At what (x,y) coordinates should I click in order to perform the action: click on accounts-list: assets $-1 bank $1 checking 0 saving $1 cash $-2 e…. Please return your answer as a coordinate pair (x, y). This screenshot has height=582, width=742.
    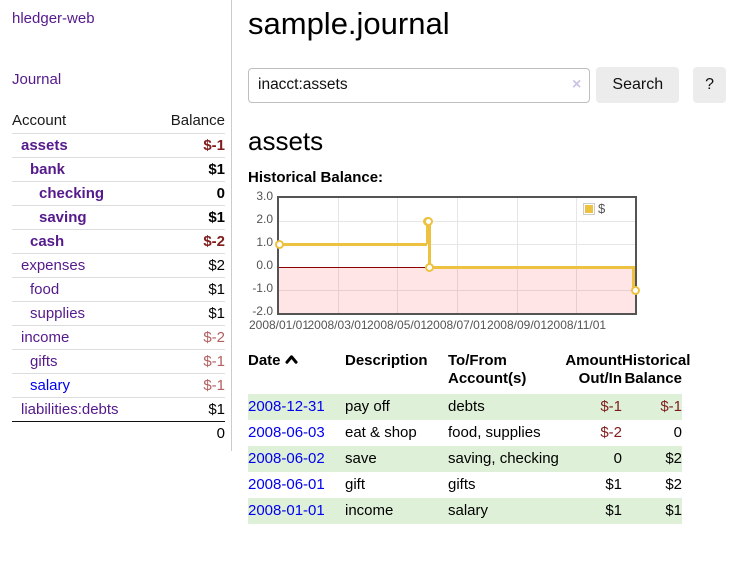
    Looking at the image, I should click on (118, 278).